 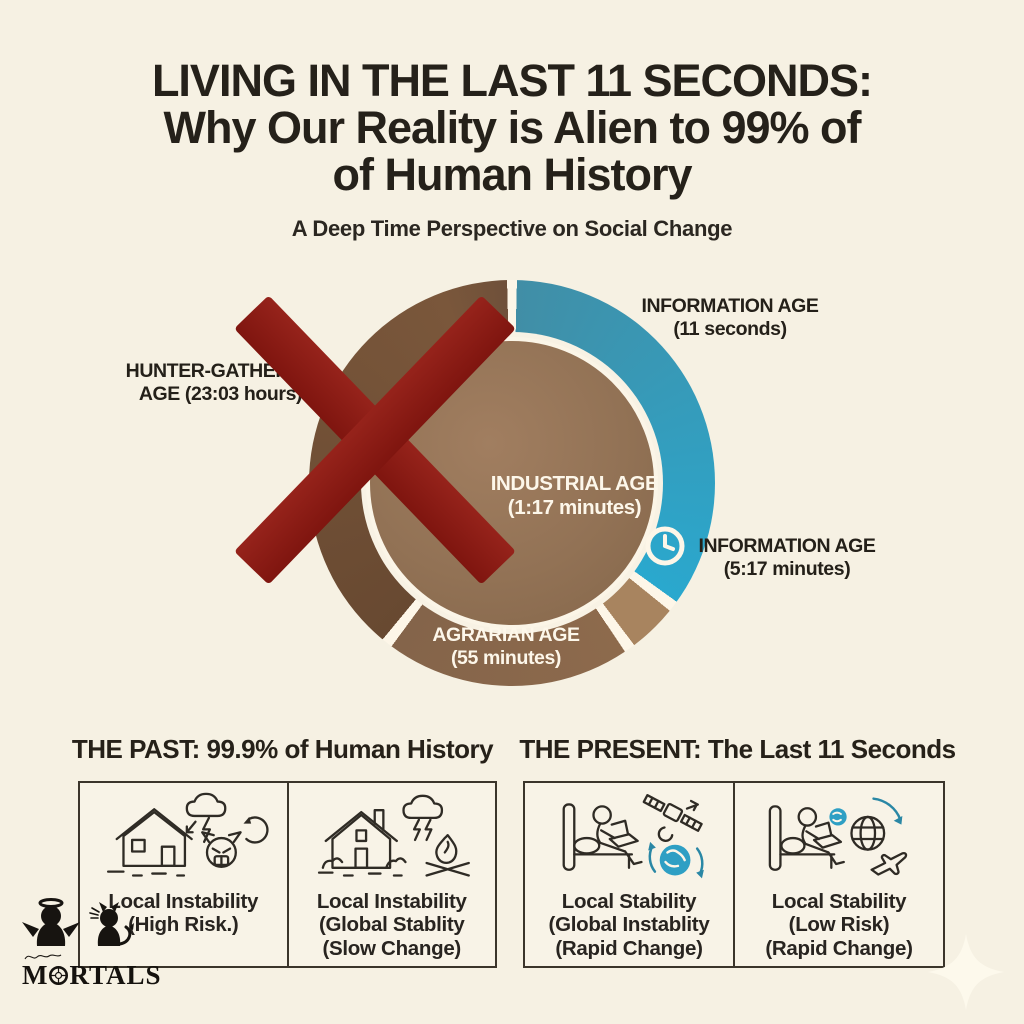 What do you see at coordinates (633, 836) in the screenshot?
I see `person-laptop-satellite-globe-icon` at bounding box center [633, 836].